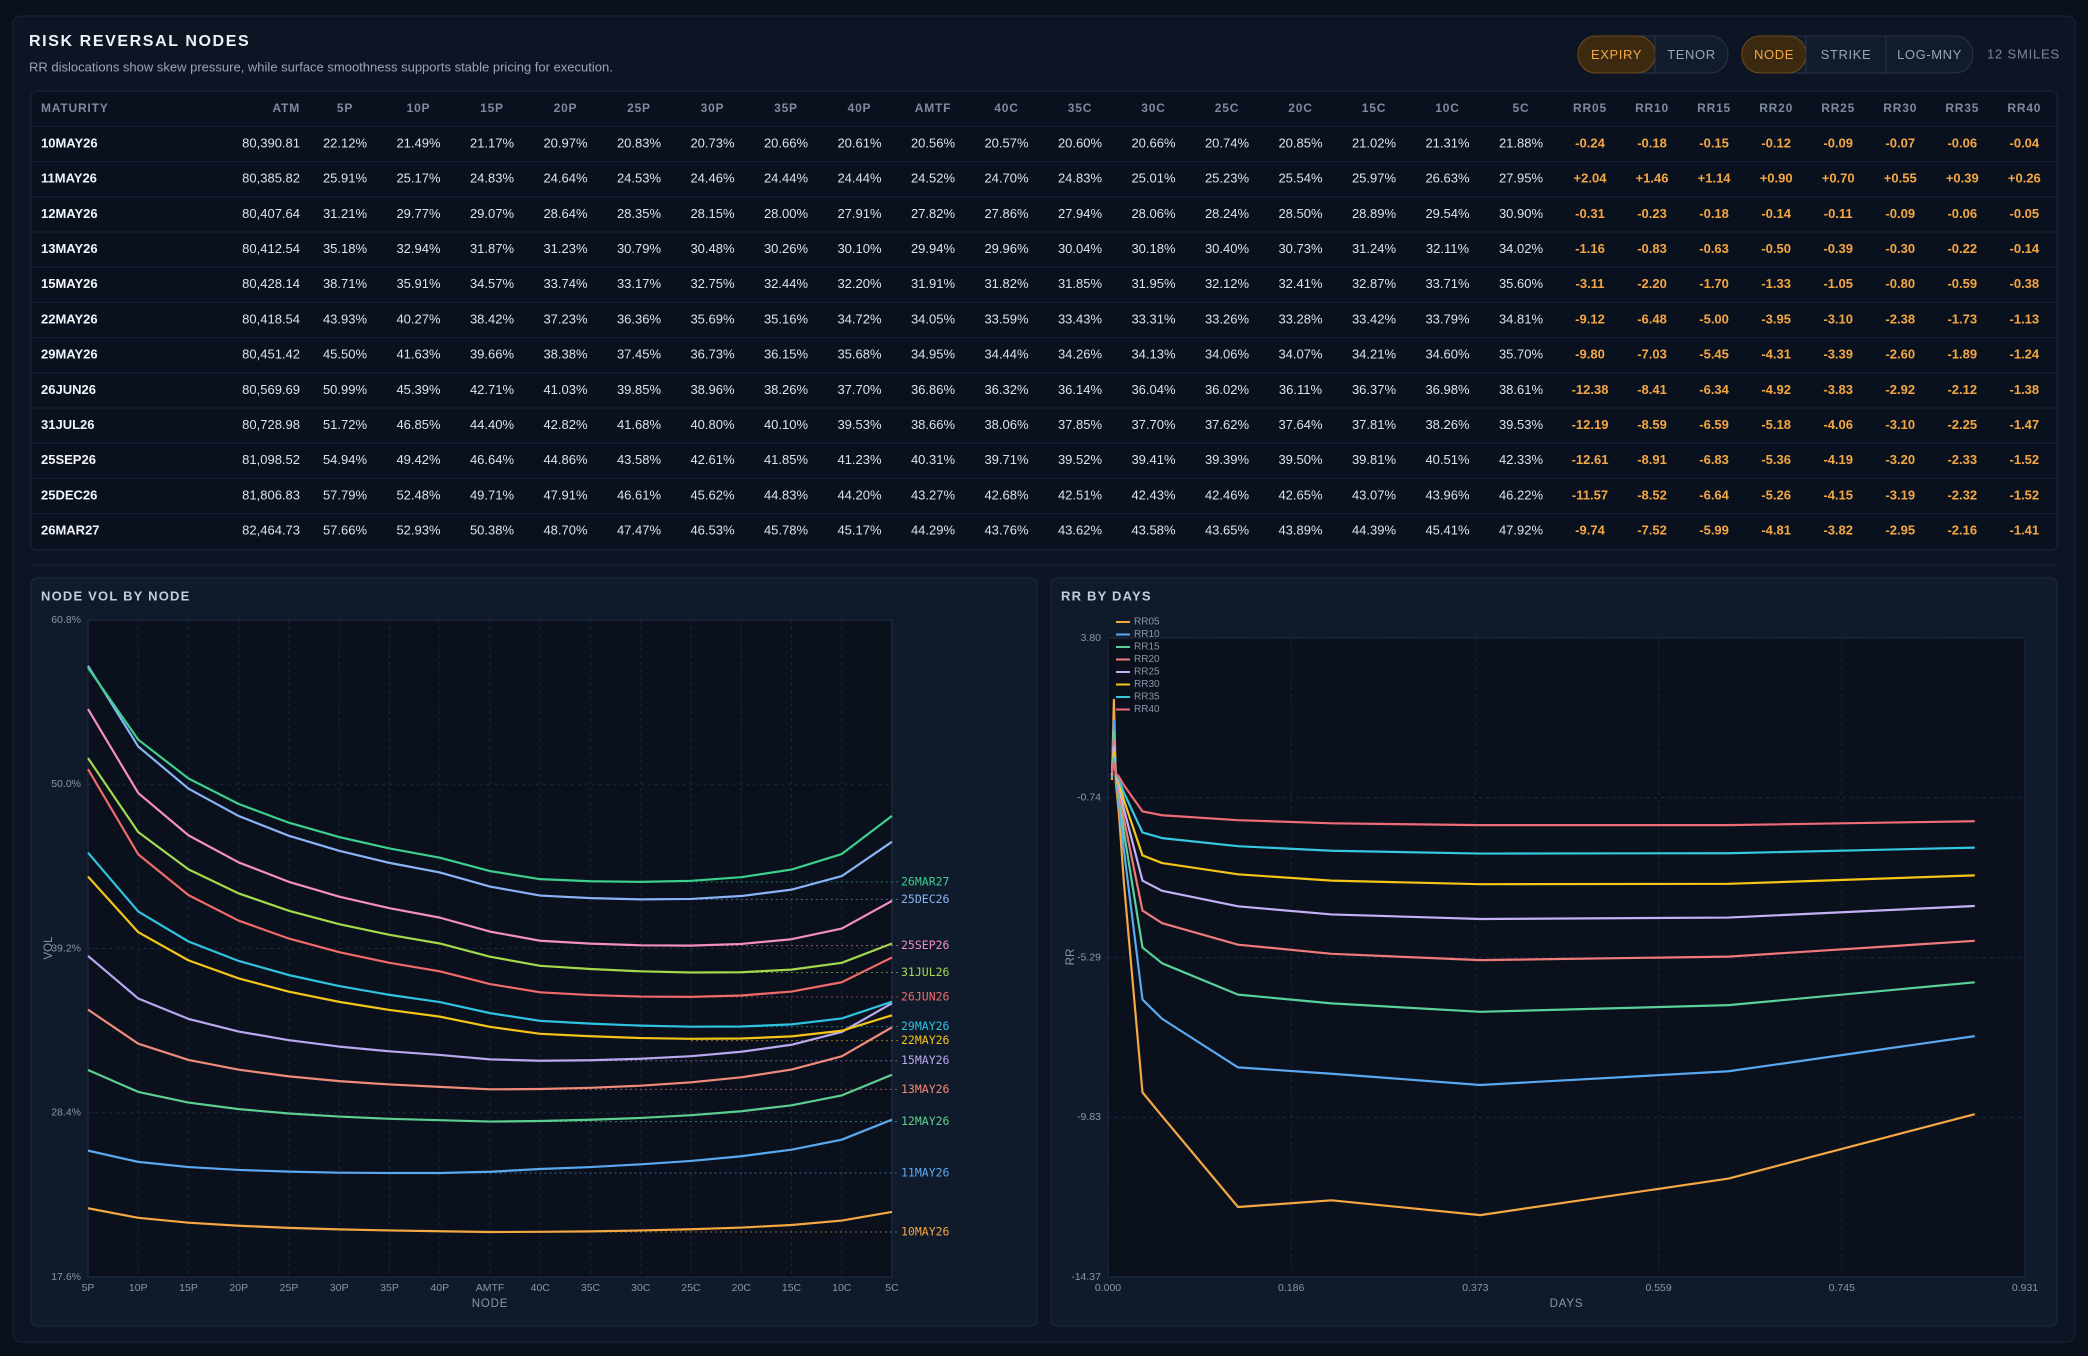 The width and height of the screenshot is (2088, 1356). What do you see at coordinates (1106, 595) in the screenshot?
I see `chart-title: RR BY DAYS` at bounding box center [1106, 595].